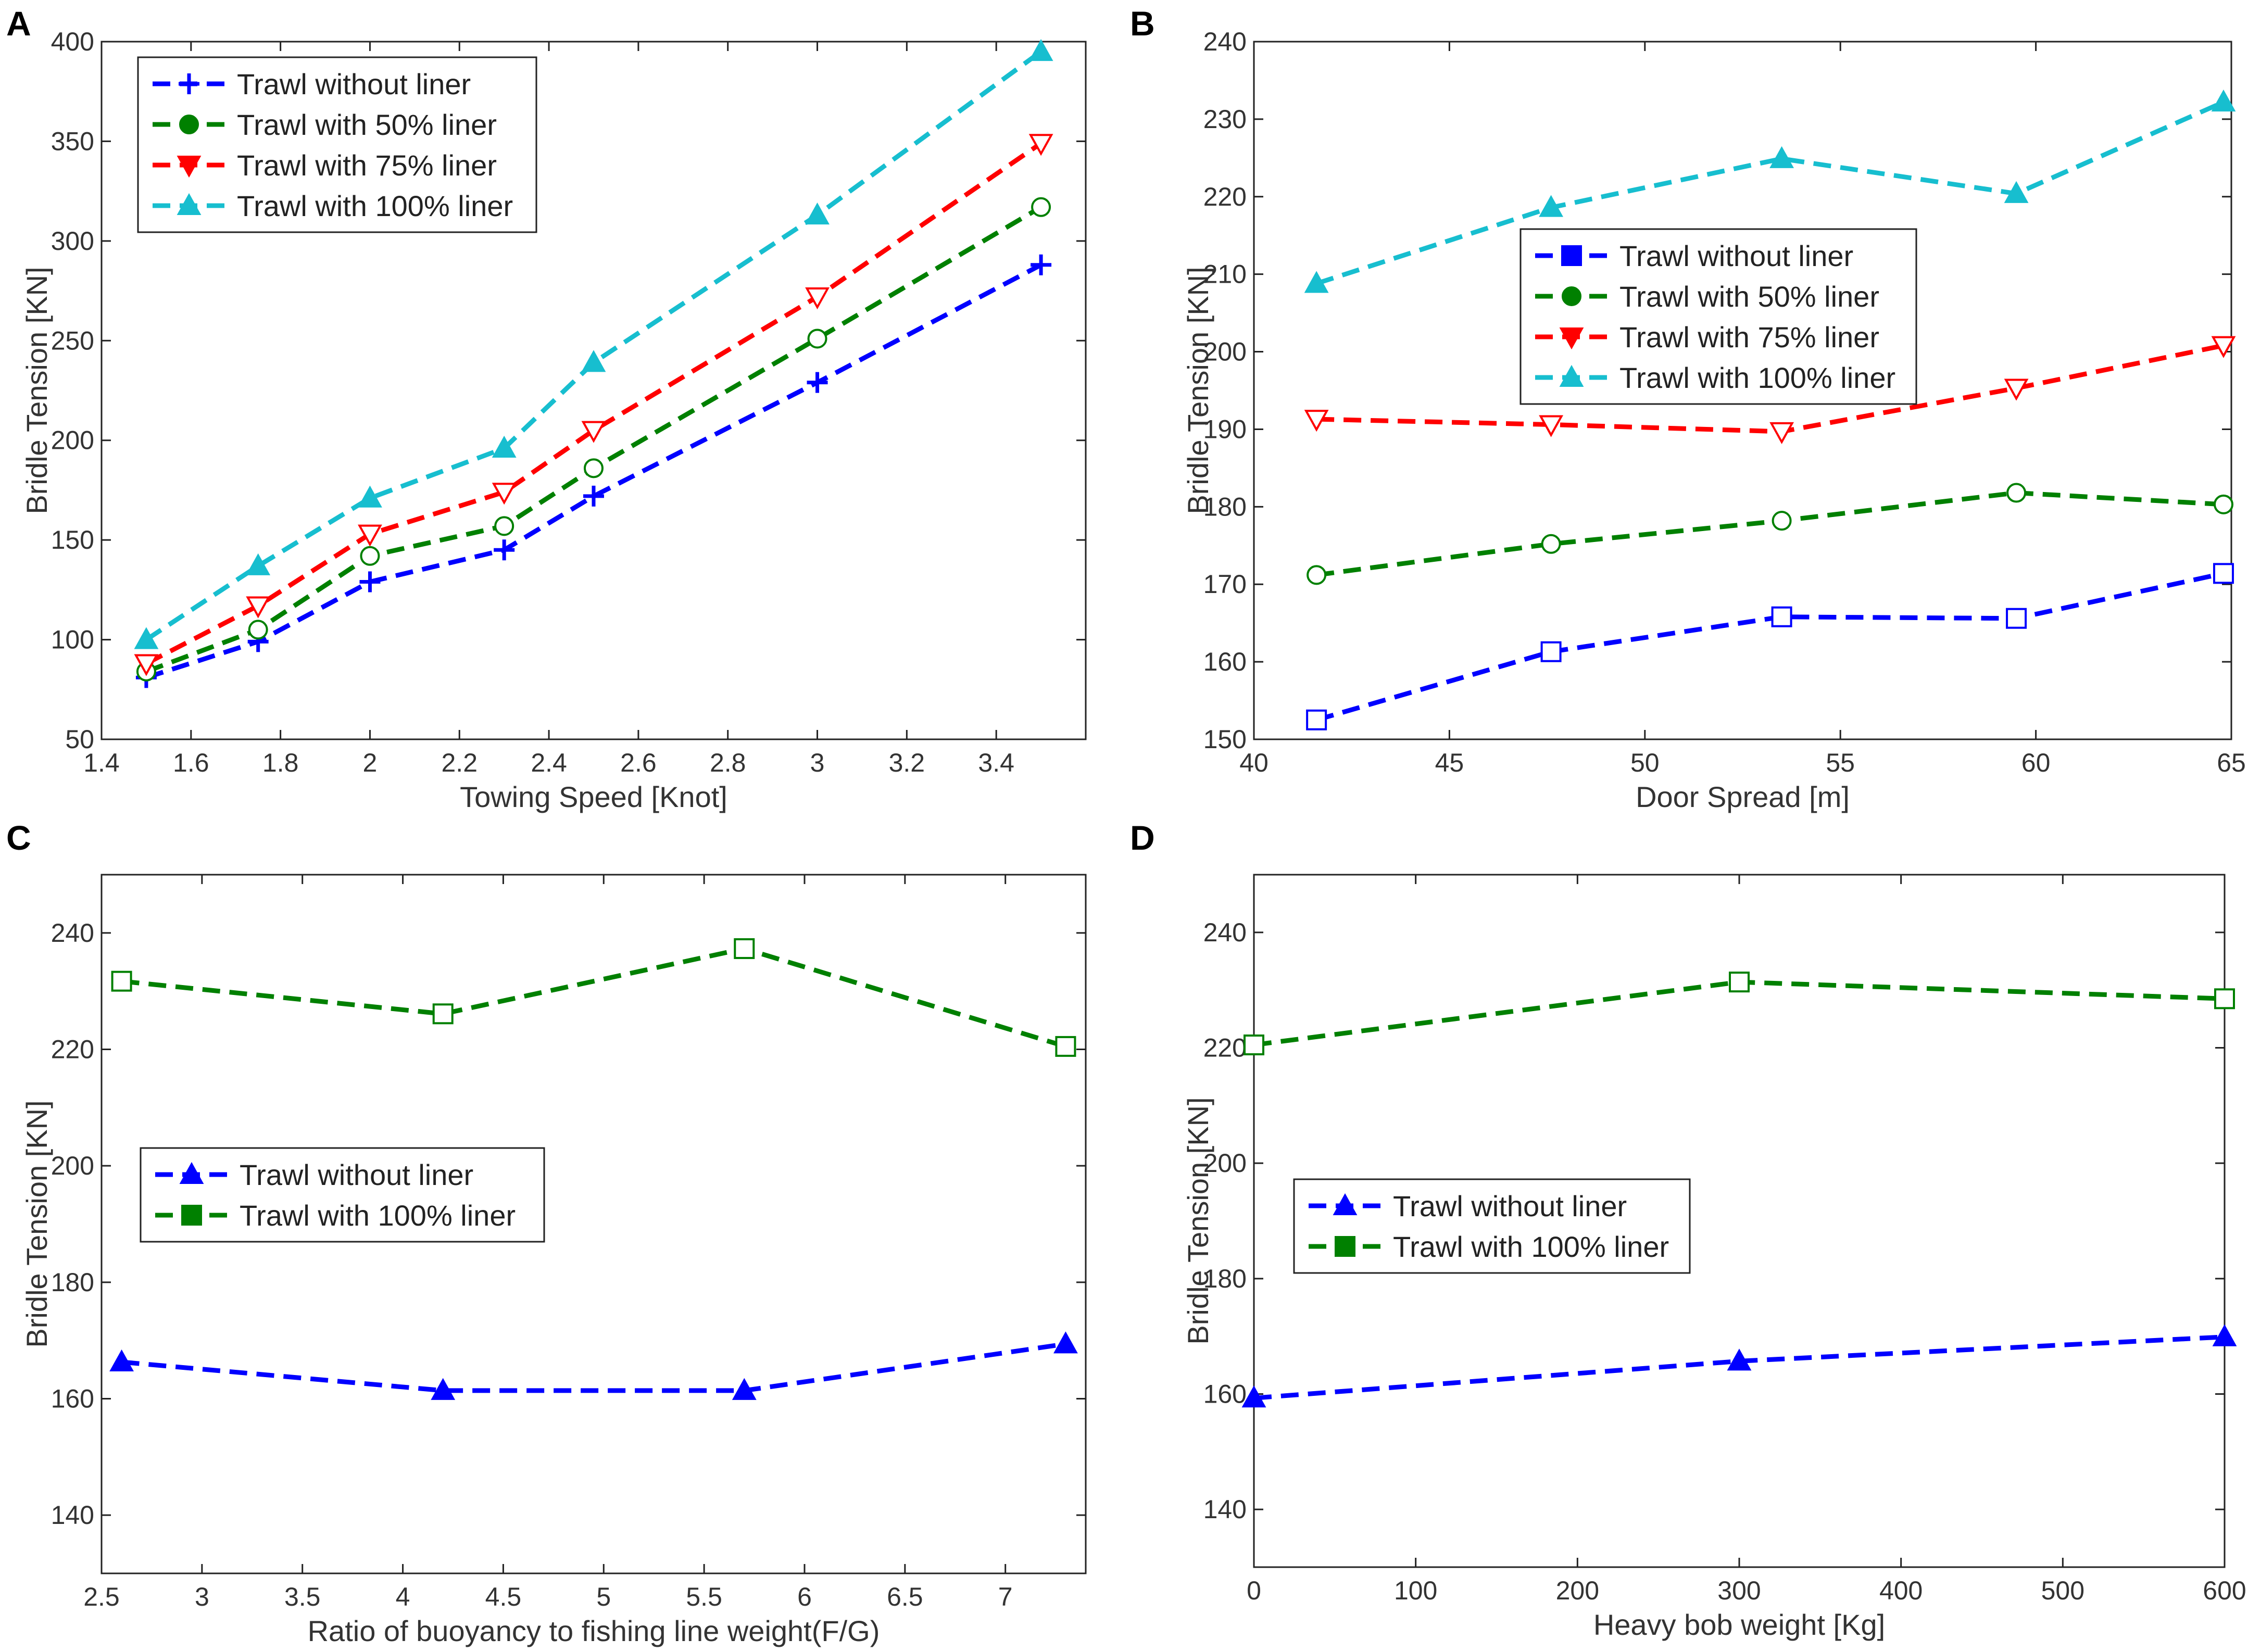 This screenshot has height=1652, width=2248. I want to click on panel-letter: B, so click(1142, 23).